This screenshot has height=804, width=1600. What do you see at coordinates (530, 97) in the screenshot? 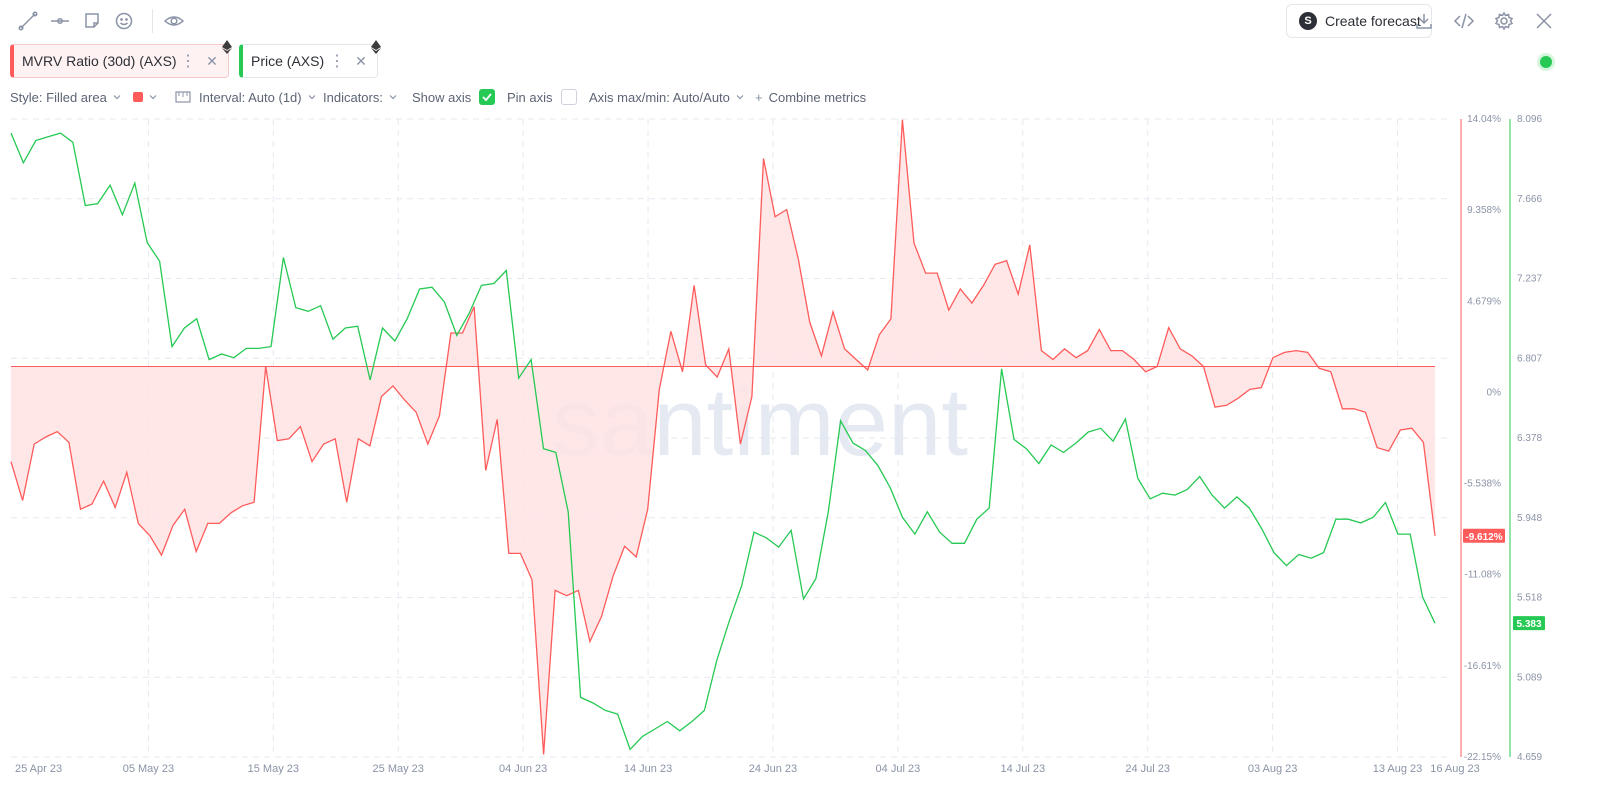
I see `pin-axis-label: Pin axis` at bounding box center [530, 97].